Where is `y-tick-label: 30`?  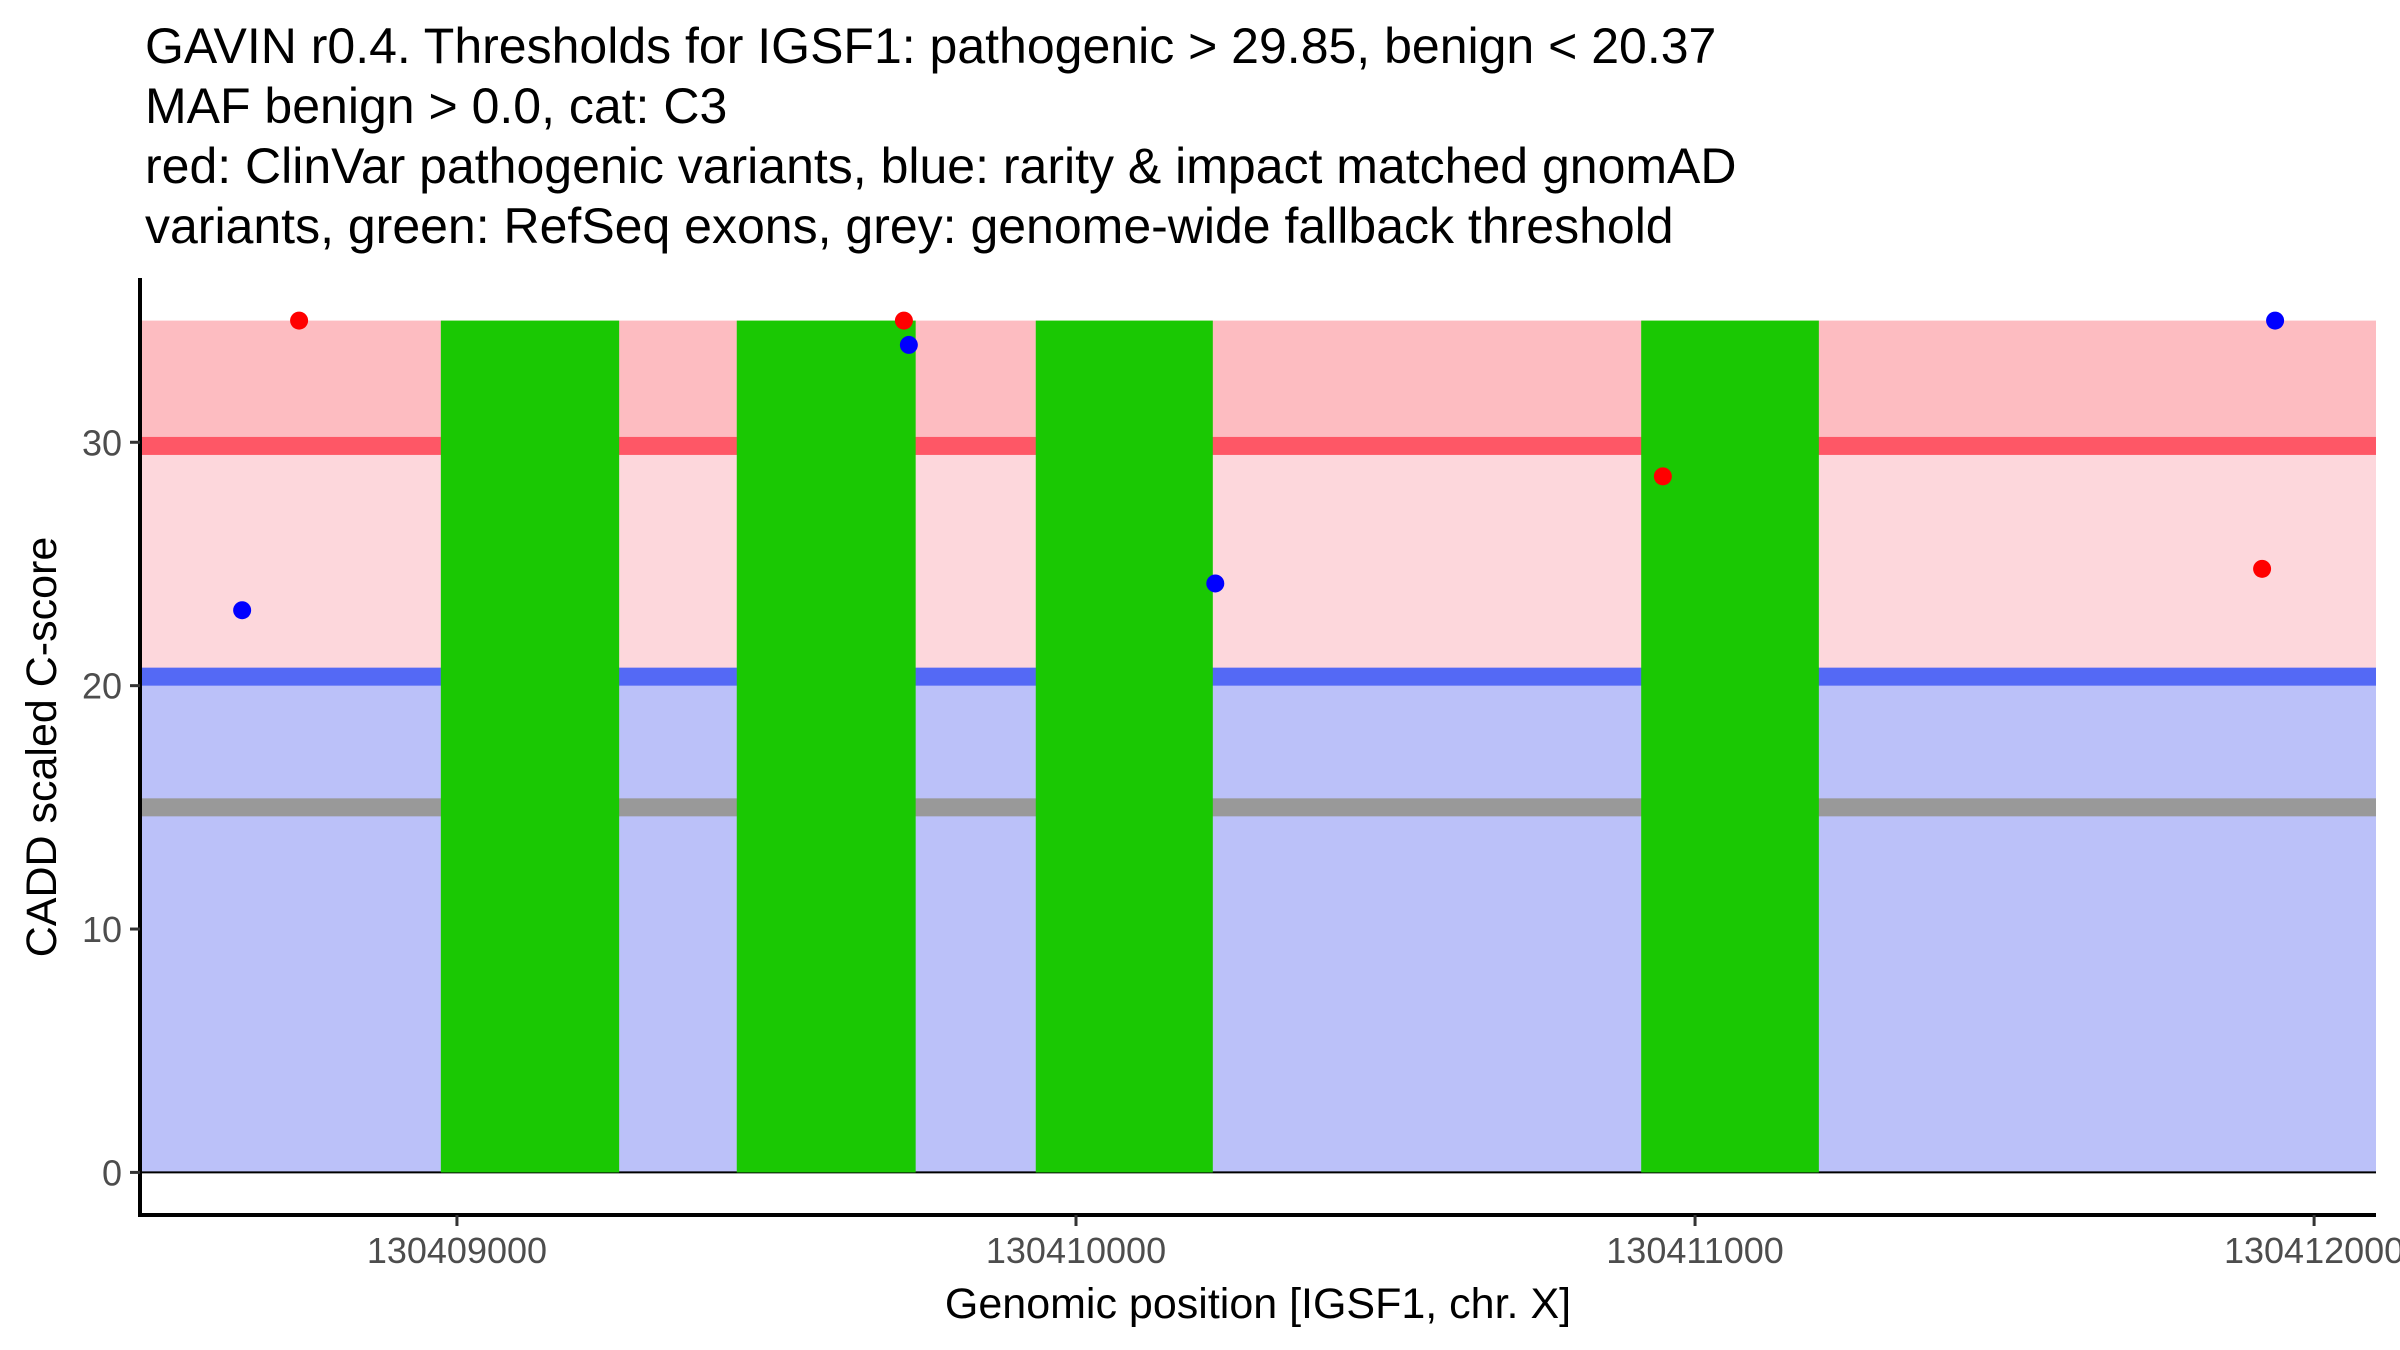
y-tick-label: 30 is located at coordinates (102, 442).